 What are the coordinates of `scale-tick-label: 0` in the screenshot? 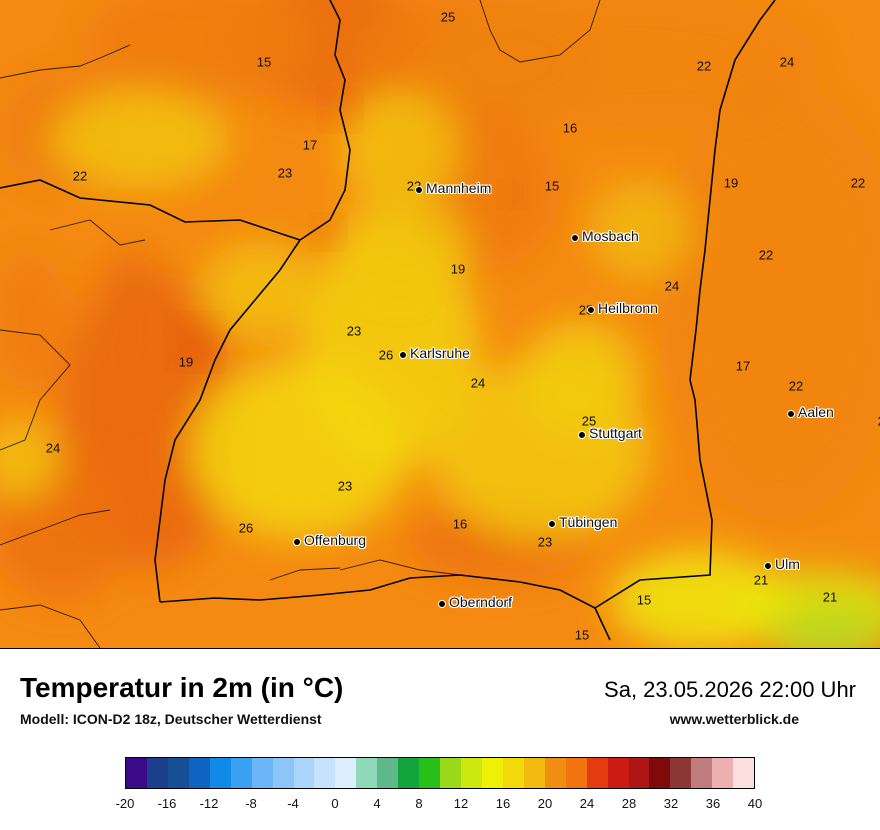 It's located at (335, 803).